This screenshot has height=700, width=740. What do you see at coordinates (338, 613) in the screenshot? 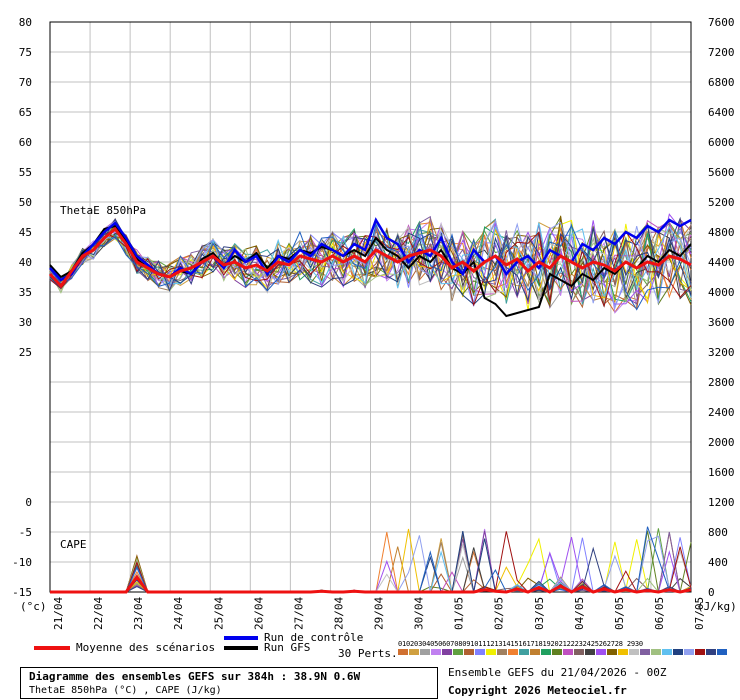
I see `date-label: 28/04` at bounding box center [338, 613].